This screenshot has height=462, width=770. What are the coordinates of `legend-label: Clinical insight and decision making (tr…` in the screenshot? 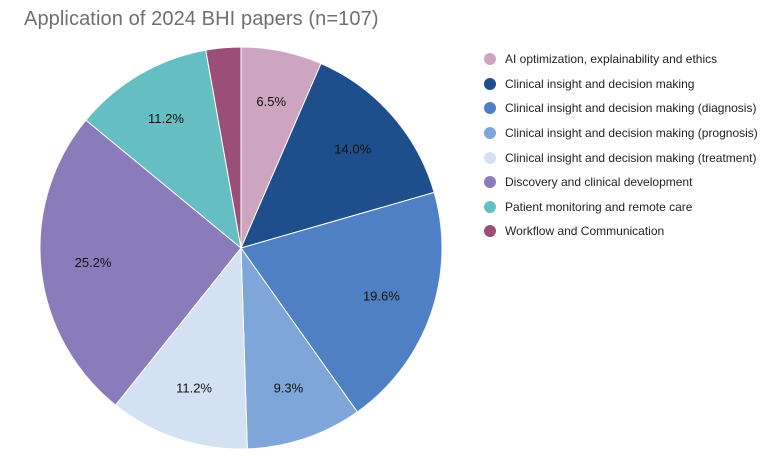 It's located at (631, 157).